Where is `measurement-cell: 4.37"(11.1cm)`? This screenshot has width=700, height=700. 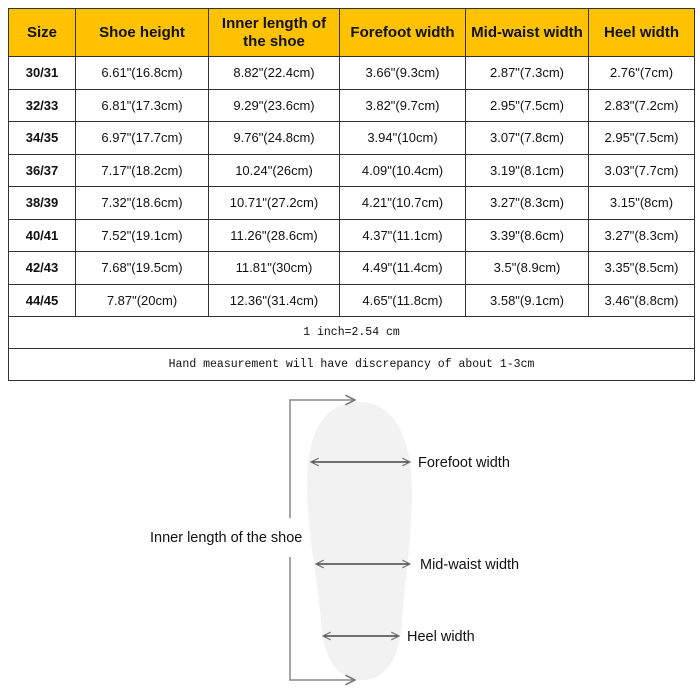
measurement-cell: 4.37"(11.1cm) is located at coordinates (402, 235).